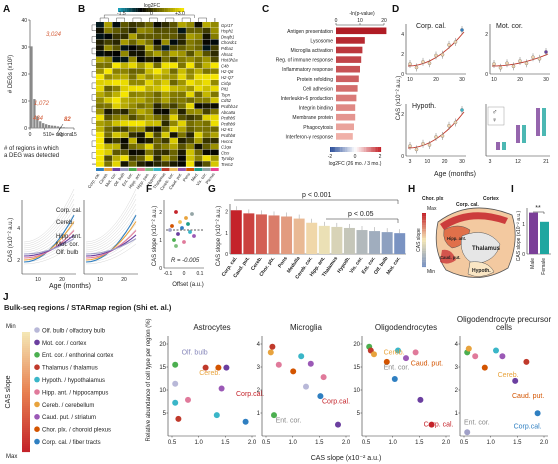 The width and height of the screenshot is (558, 464). What do you see at coordinates (64, 344) in the screenshot?
I see `j-legend-label: Mot. cor. / cortex` at bounding box center [64, 344].